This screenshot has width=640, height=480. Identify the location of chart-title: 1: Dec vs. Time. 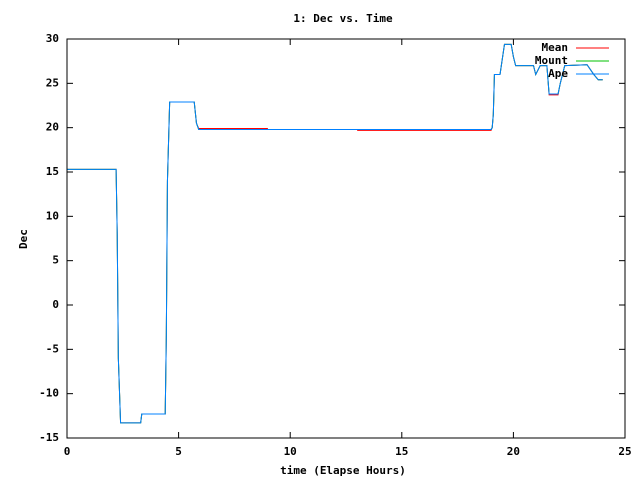
(343, 18).